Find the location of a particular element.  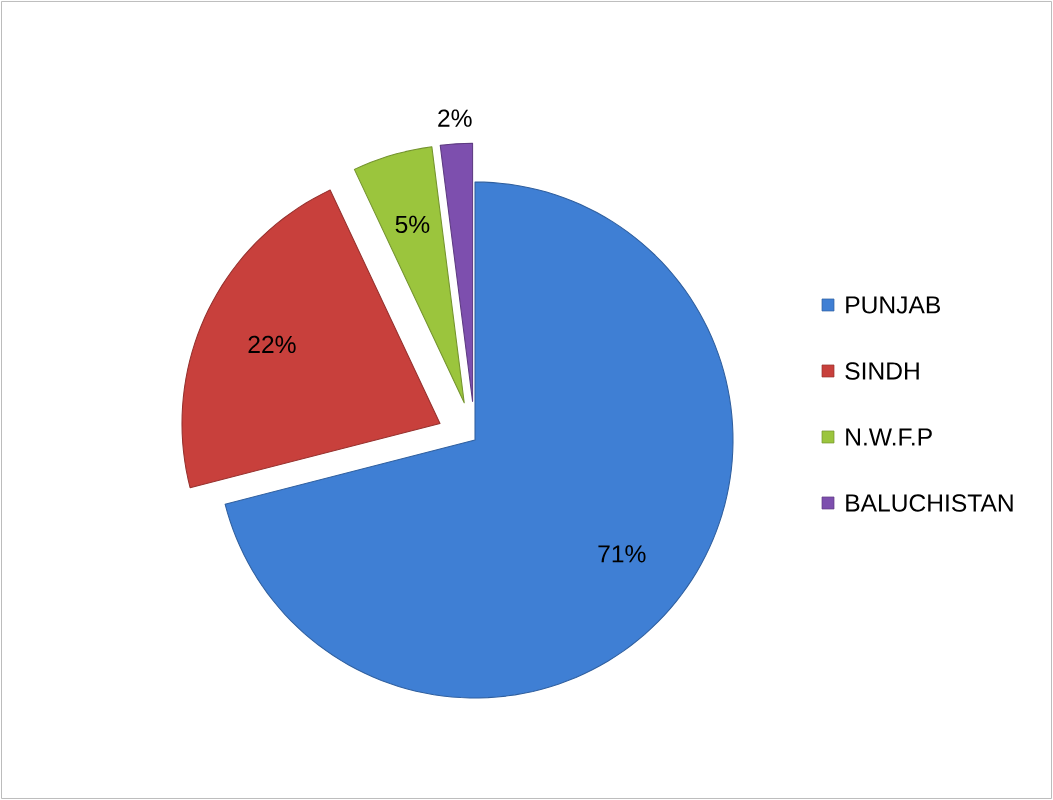

legend-label: N.W.F.P is located at coordinates (889, 437).